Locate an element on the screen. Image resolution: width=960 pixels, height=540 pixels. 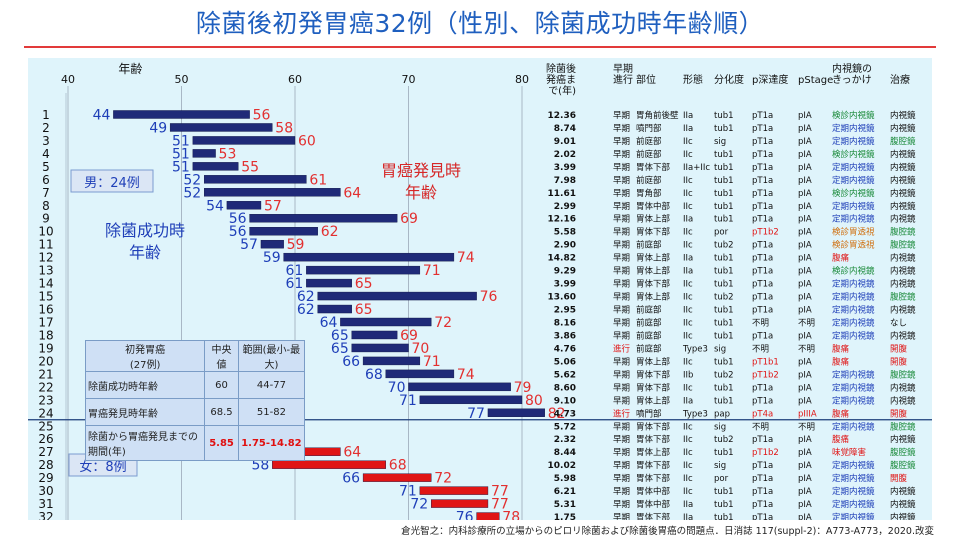
eradication-age-label: 52 is located at coordinates (192, 193).